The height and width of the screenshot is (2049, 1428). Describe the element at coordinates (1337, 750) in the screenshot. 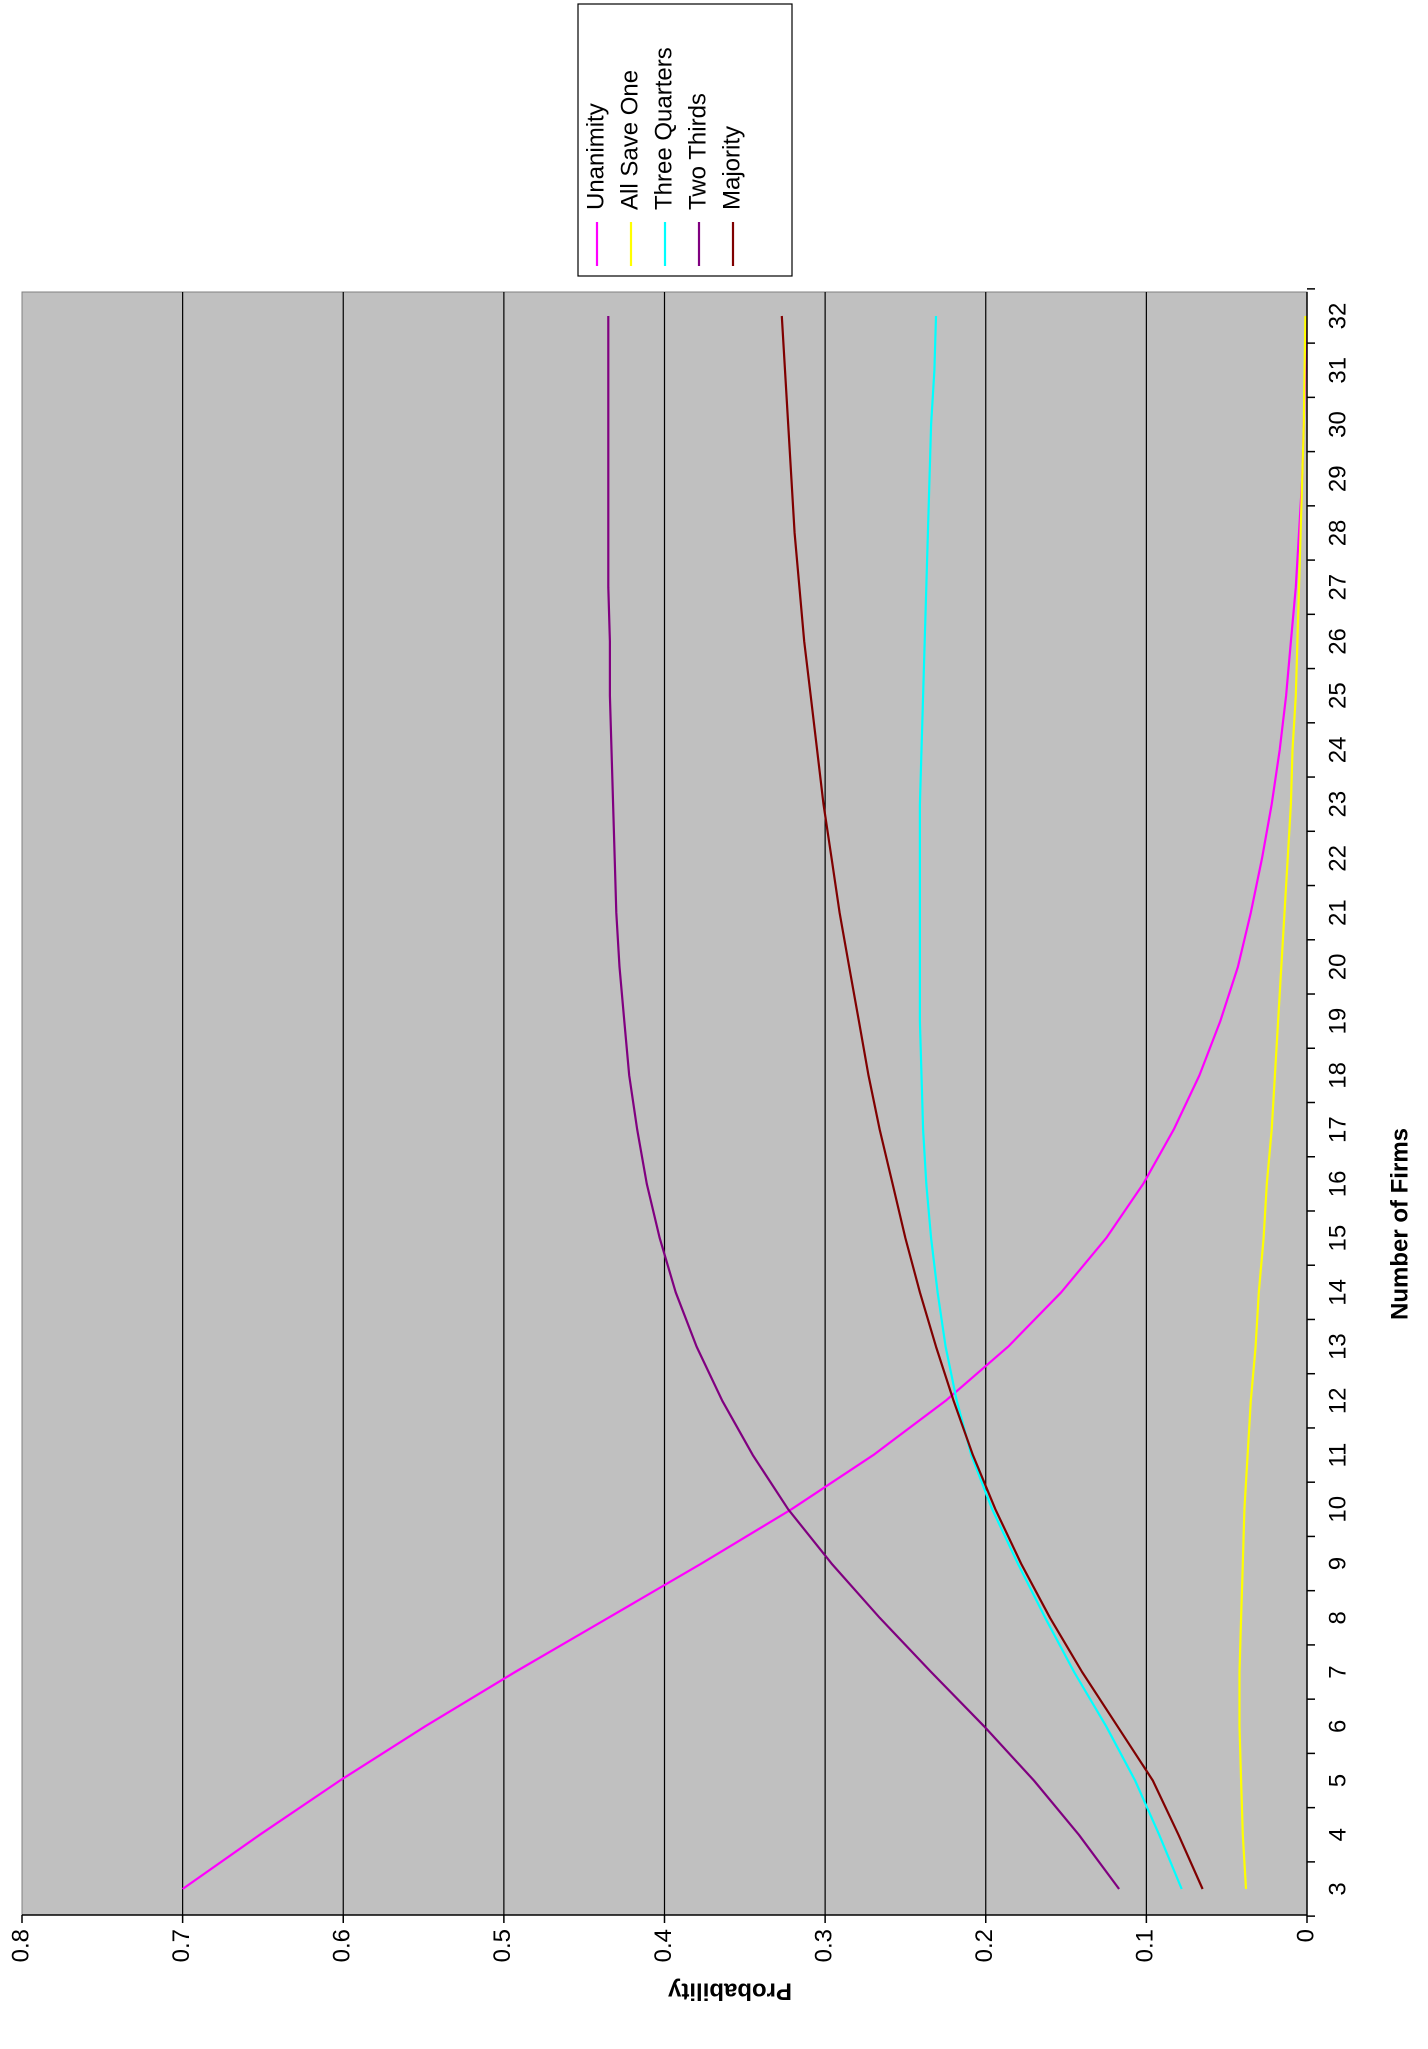

I see `x-tick-label: 24` at that location.